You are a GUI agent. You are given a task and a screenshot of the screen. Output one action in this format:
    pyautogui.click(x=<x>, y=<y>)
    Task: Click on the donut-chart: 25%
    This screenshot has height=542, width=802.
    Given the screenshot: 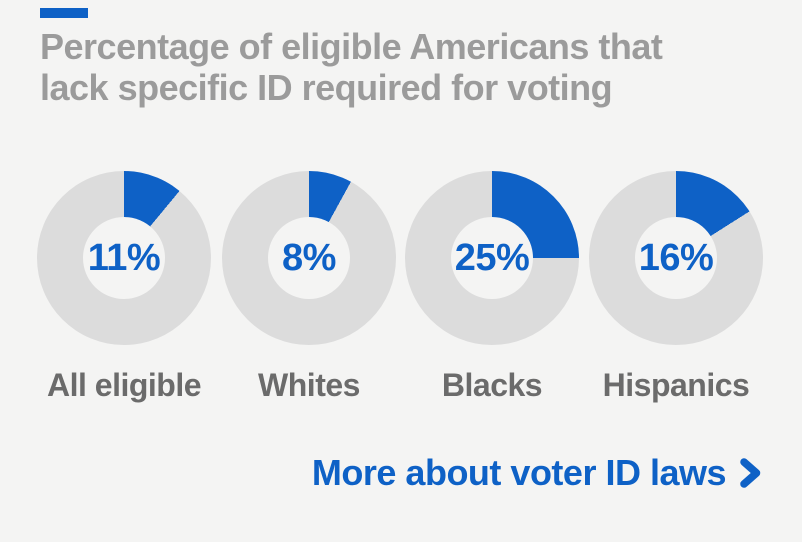 What is the action you would take?
    pyautogui.click(x=492, y=258)
    